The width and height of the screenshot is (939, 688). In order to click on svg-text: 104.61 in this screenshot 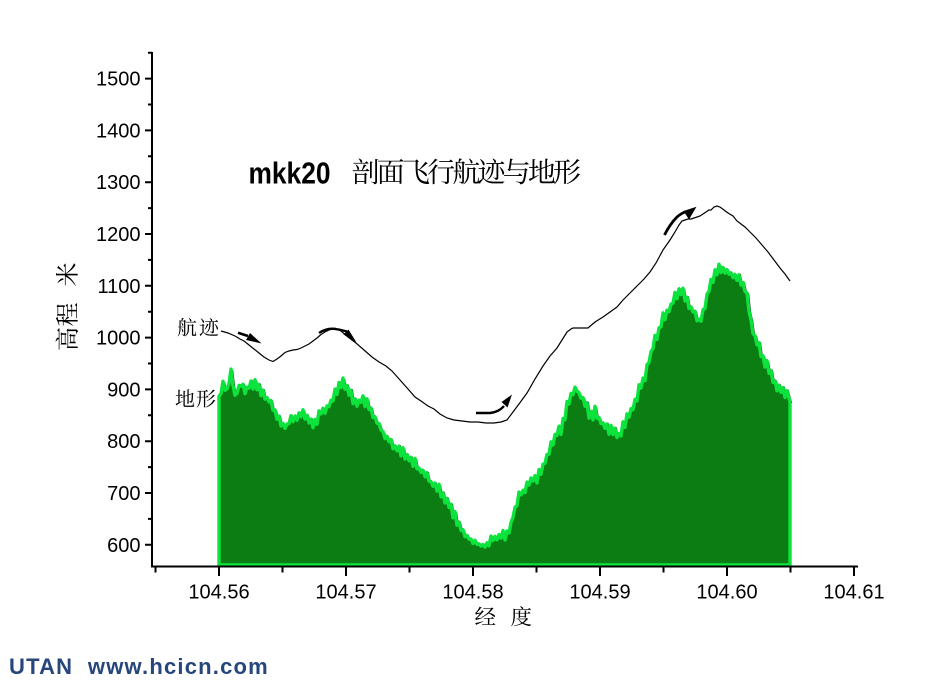, I will do `click(853, 593)`.